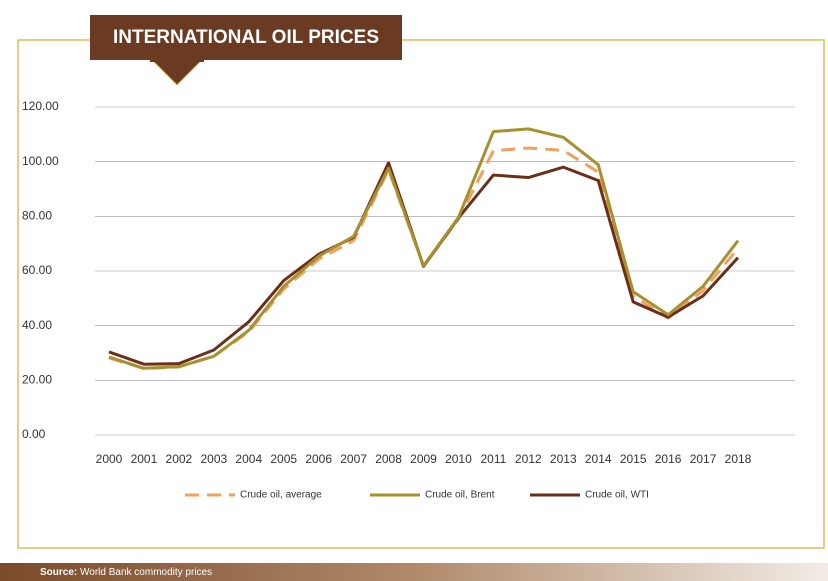 Image resolution: width=828 pixels, height=581 pixels. I want to click on x-tick-label: 2011, so click(493, 459).